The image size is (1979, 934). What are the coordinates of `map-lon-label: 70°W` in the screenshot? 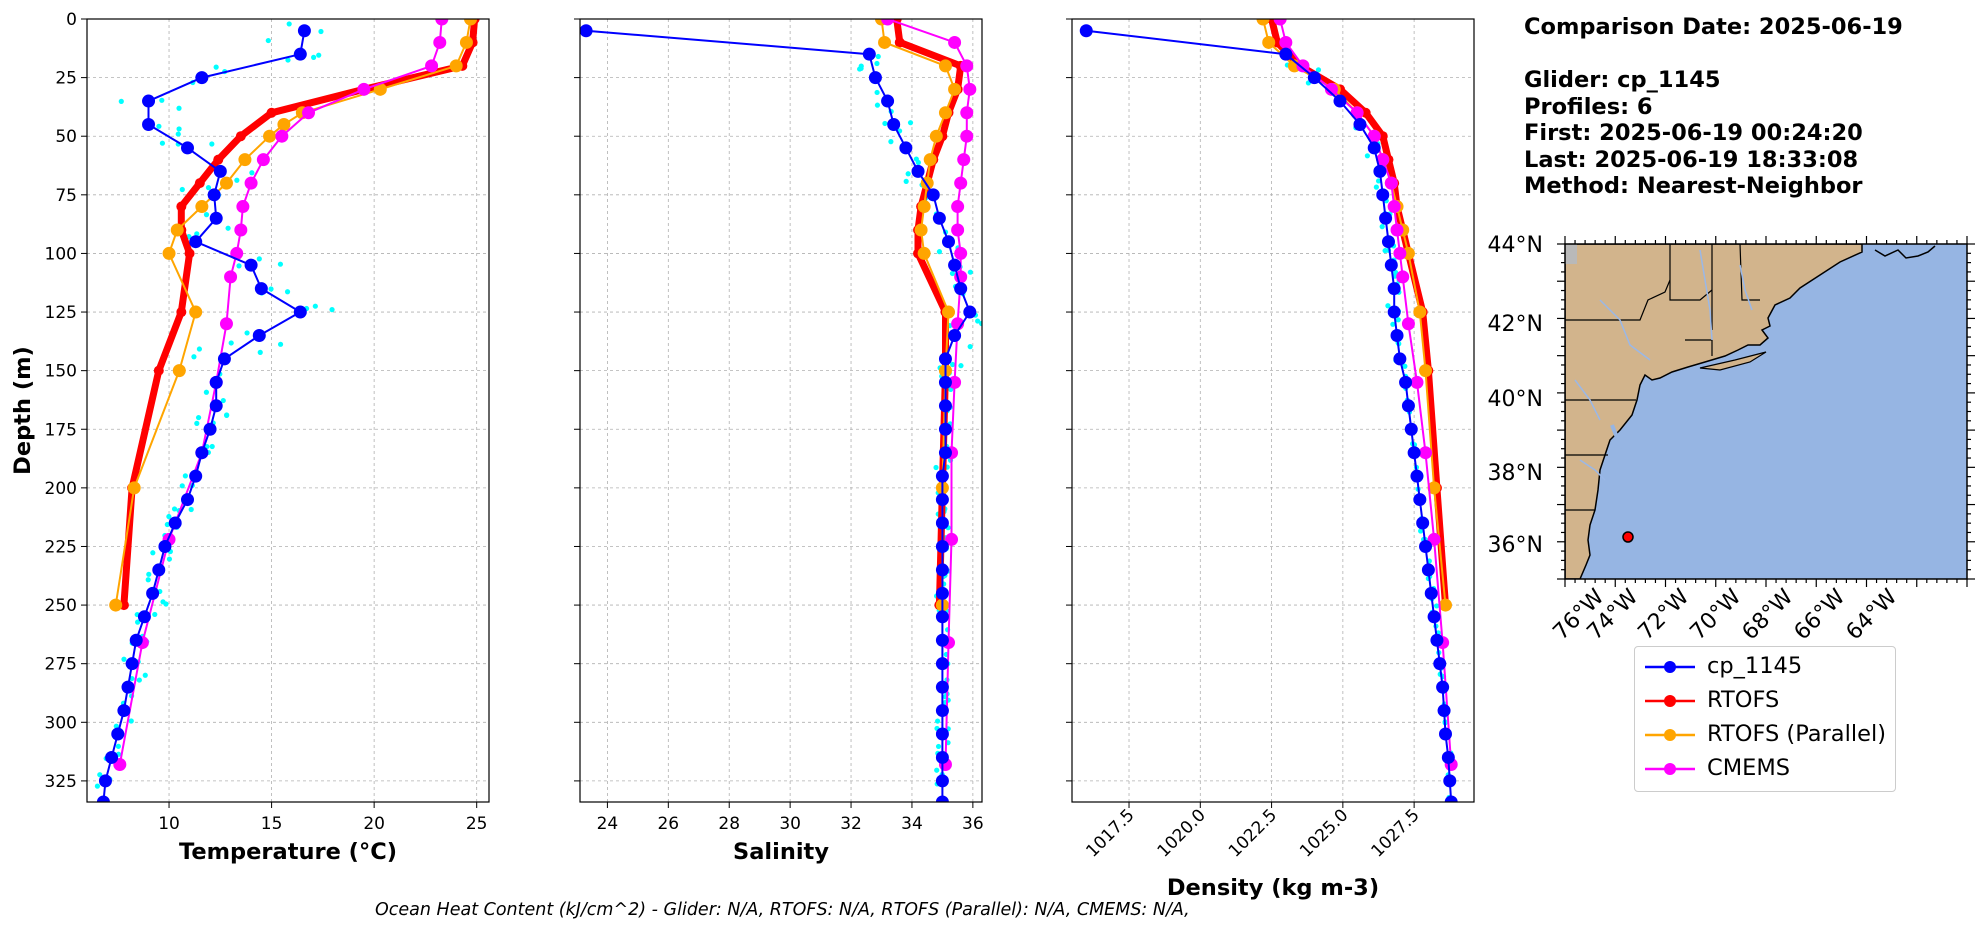 It's located at (1716, 614).